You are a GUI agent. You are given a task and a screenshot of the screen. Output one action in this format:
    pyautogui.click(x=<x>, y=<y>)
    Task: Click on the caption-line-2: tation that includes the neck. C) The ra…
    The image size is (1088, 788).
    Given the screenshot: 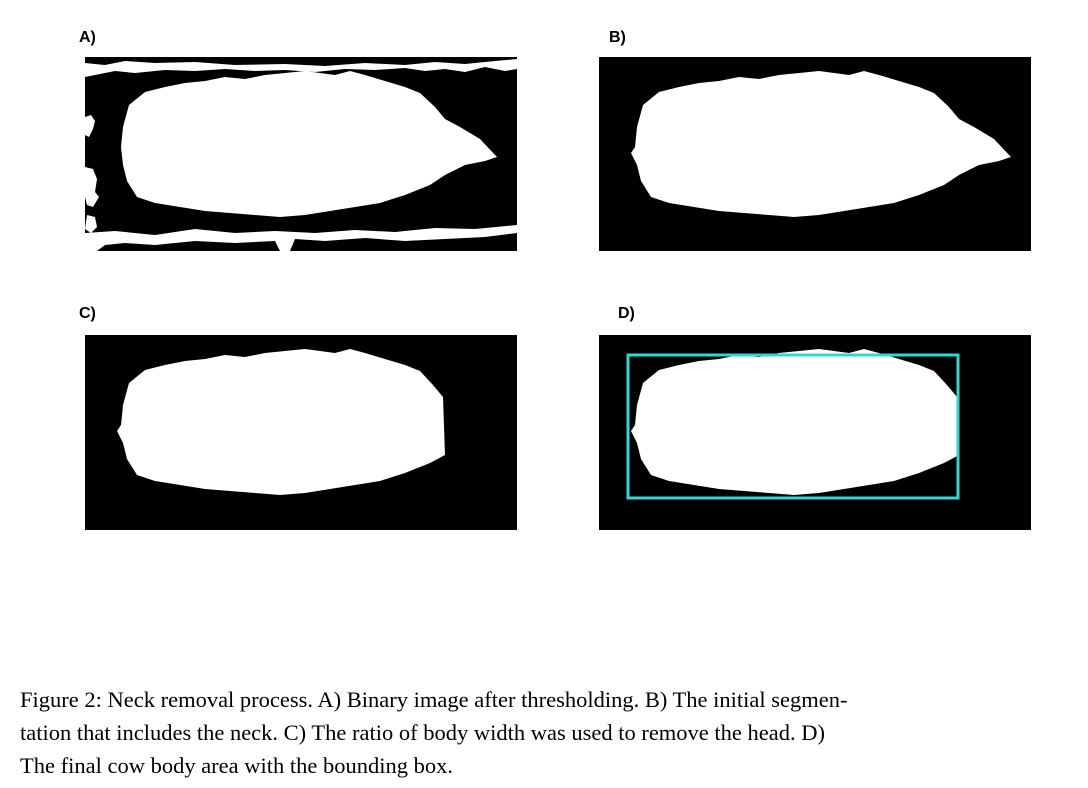 What is the action you would take?
    pyautogui.click(x=423, y=732)
    